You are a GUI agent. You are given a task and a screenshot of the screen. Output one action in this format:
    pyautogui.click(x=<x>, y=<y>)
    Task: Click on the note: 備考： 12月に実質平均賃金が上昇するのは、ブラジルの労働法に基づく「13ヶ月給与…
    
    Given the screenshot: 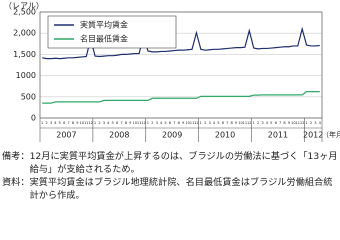 What is the action you would take?
    pyautogui.click(x=170, y=163)
    